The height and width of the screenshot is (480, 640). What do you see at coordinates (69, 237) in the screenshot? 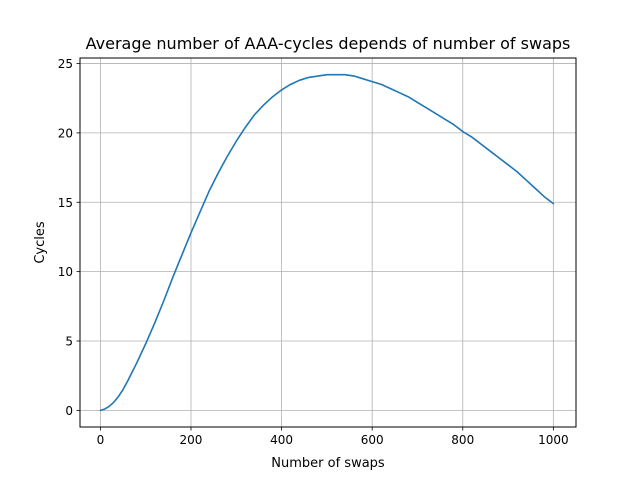
I see `y-axis-ticks: 0 5 10 15 20 25` at bounding box center [69, 237].